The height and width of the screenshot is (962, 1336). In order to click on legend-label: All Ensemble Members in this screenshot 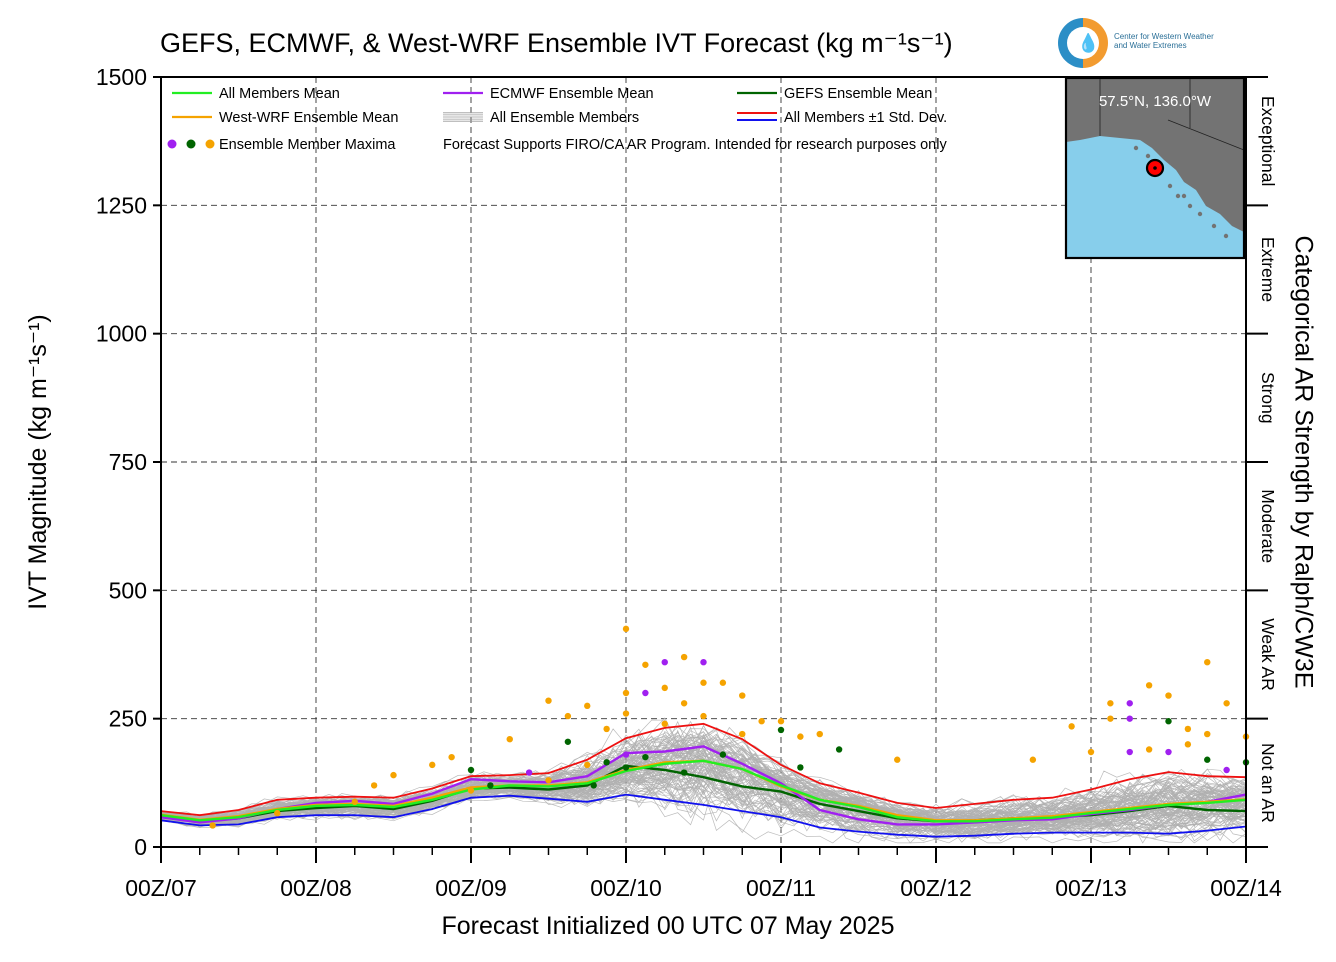, I will do `click(564, 118)`.